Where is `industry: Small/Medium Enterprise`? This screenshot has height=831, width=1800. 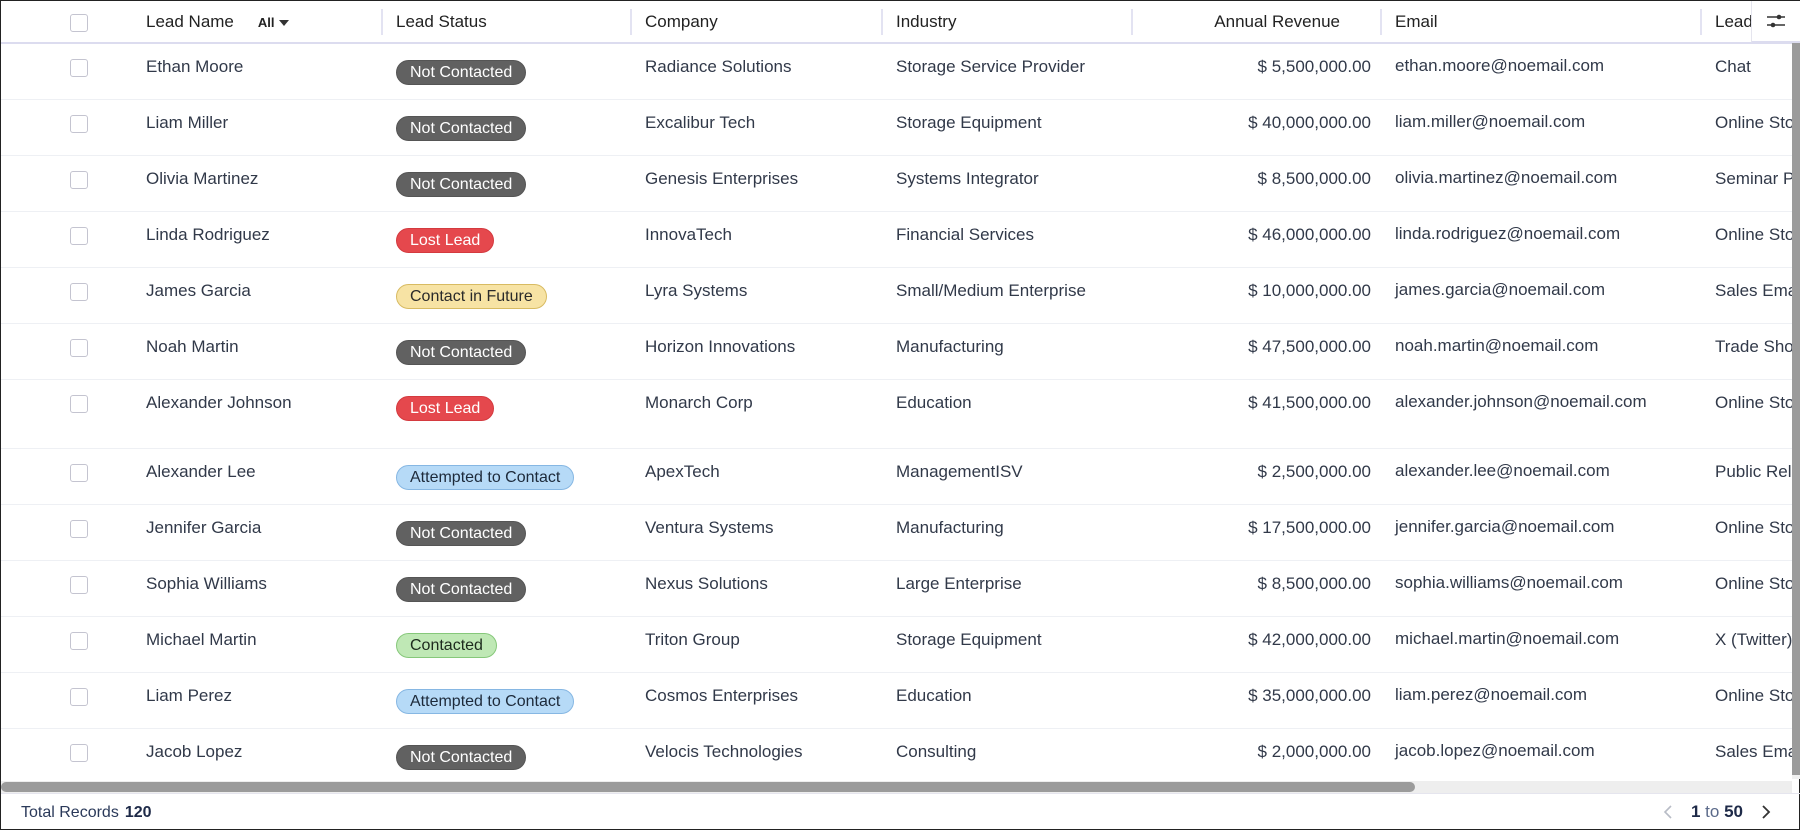
industry: Small/Medium Enterprise is located at coordinates (991, 290).